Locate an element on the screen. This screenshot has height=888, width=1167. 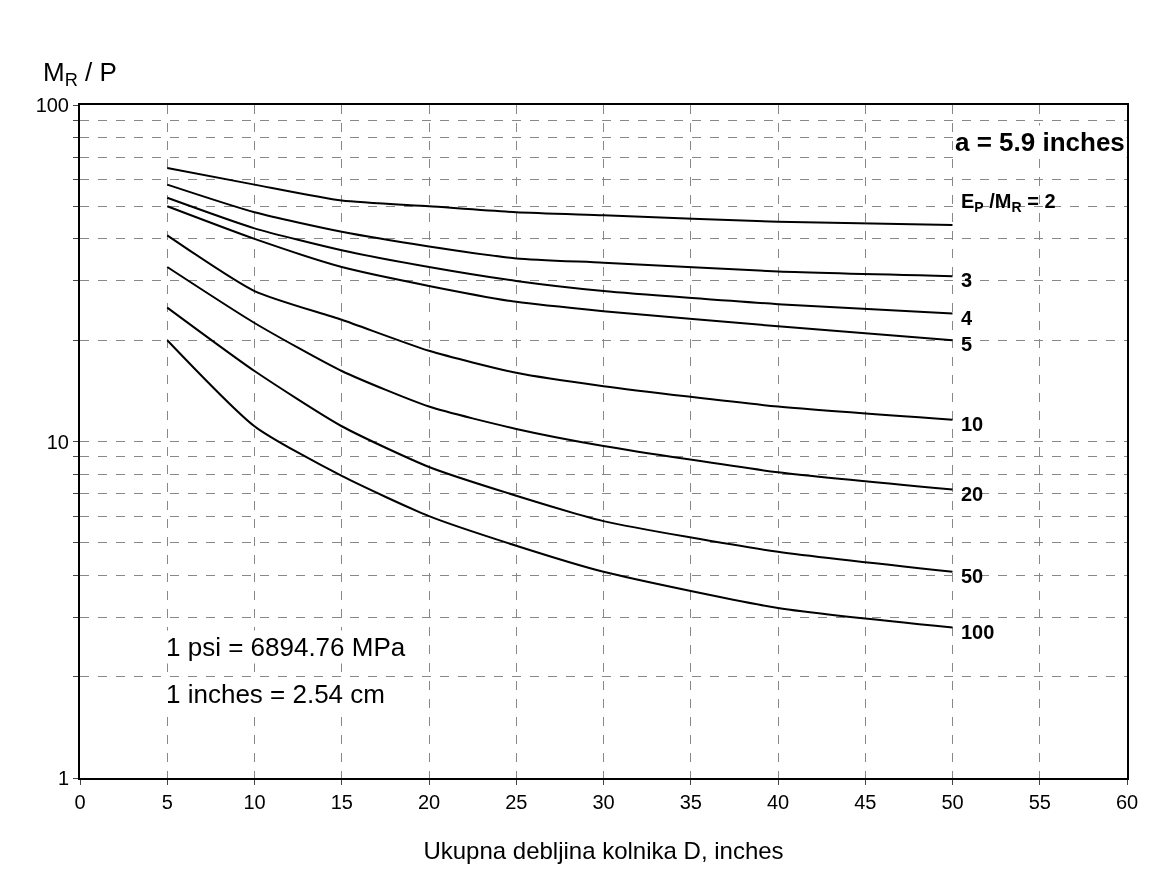
x-tick-label: 20 is located at coordinates (429, 802).